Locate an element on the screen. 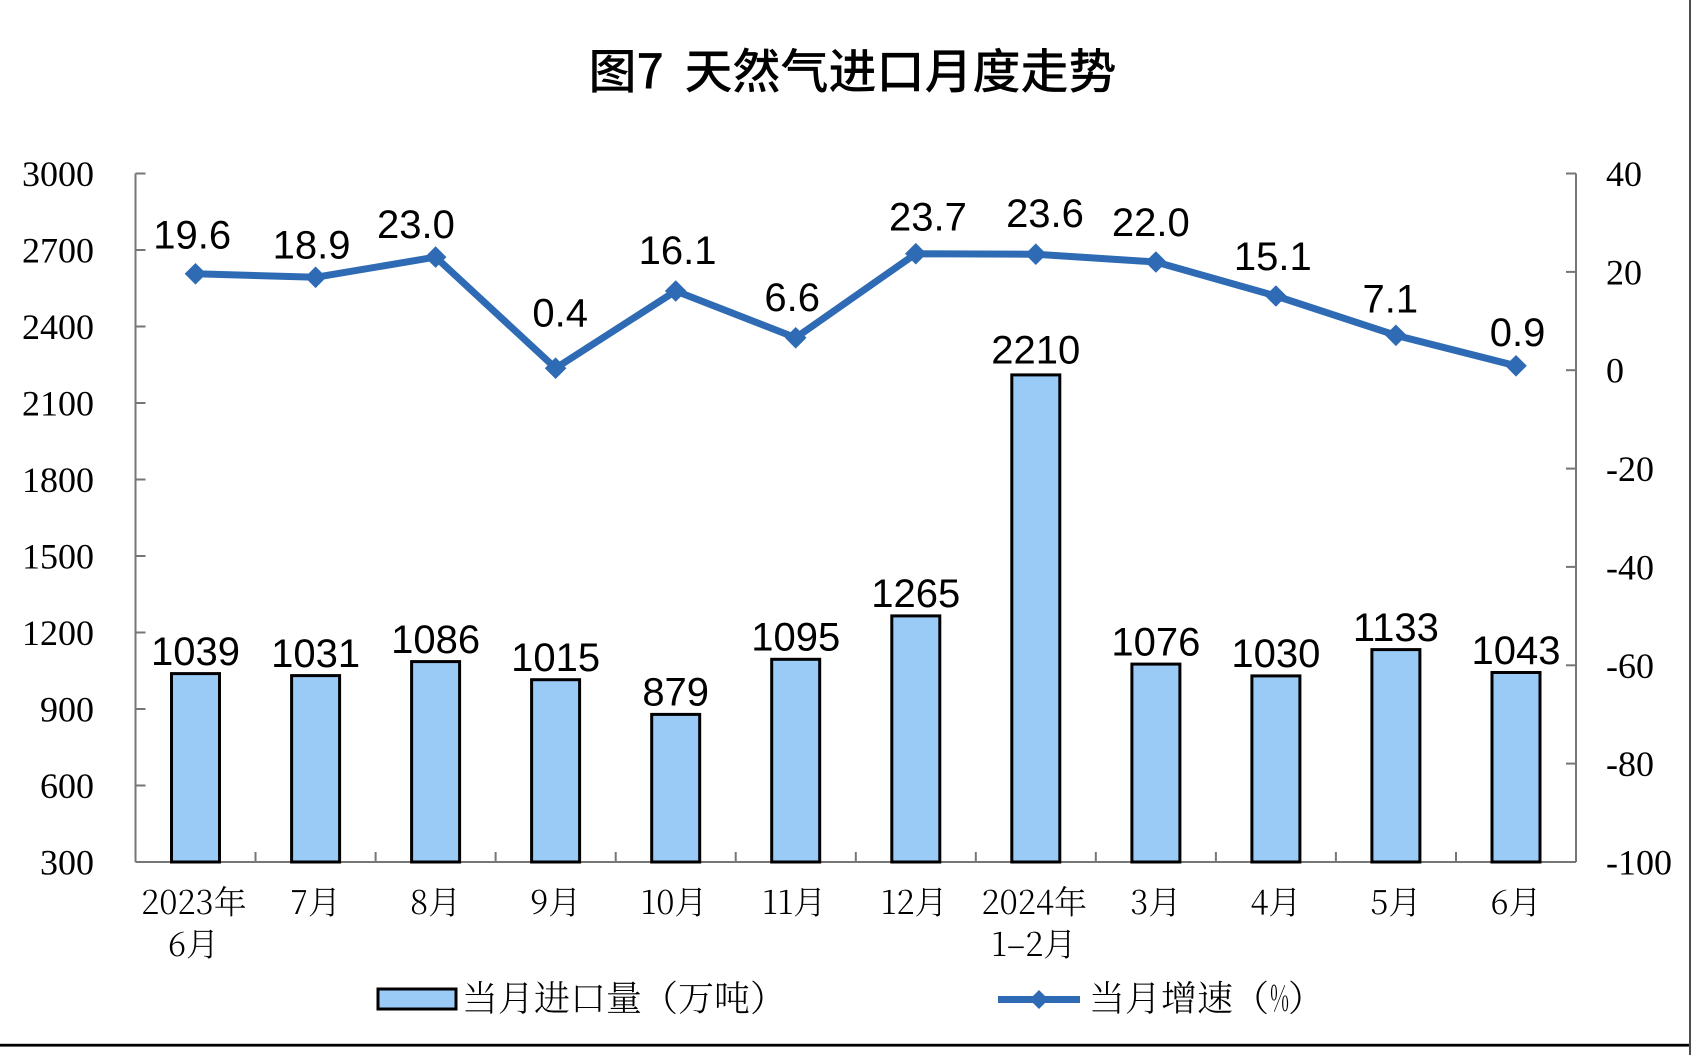 This screenshot has width=1691, height=1060. svg-text: 1800 is located at coordinates (58, 480).